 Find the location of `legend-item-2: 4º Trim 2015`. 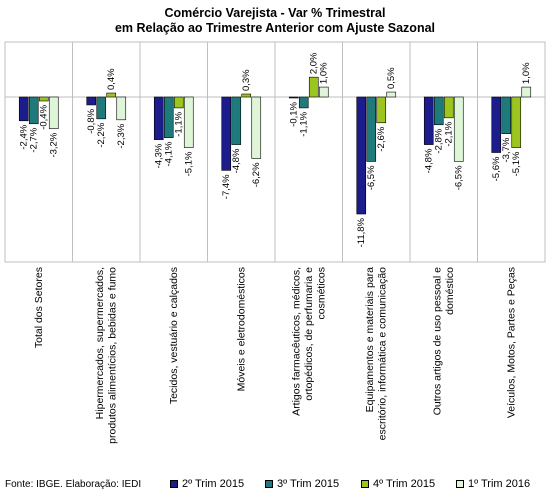

legend-item-2: 4º Trim 2015 is located at coordinates (398, 484).